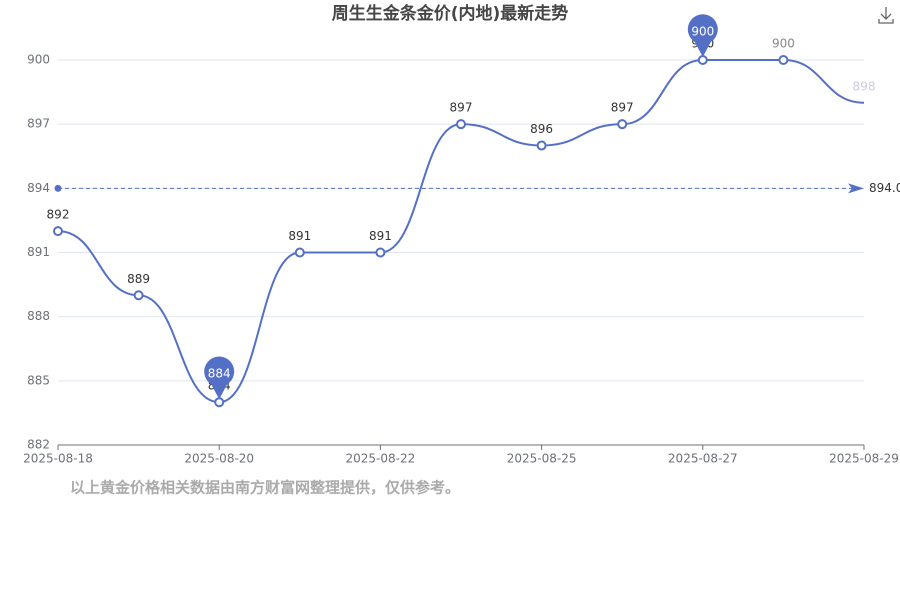 The width and height of the screenshot is (900, 600). What do you see at coordinates (542, 459) in the screenshot?
I see `x-tick-label: 2025-08-25` at bounding box center [542, 459].